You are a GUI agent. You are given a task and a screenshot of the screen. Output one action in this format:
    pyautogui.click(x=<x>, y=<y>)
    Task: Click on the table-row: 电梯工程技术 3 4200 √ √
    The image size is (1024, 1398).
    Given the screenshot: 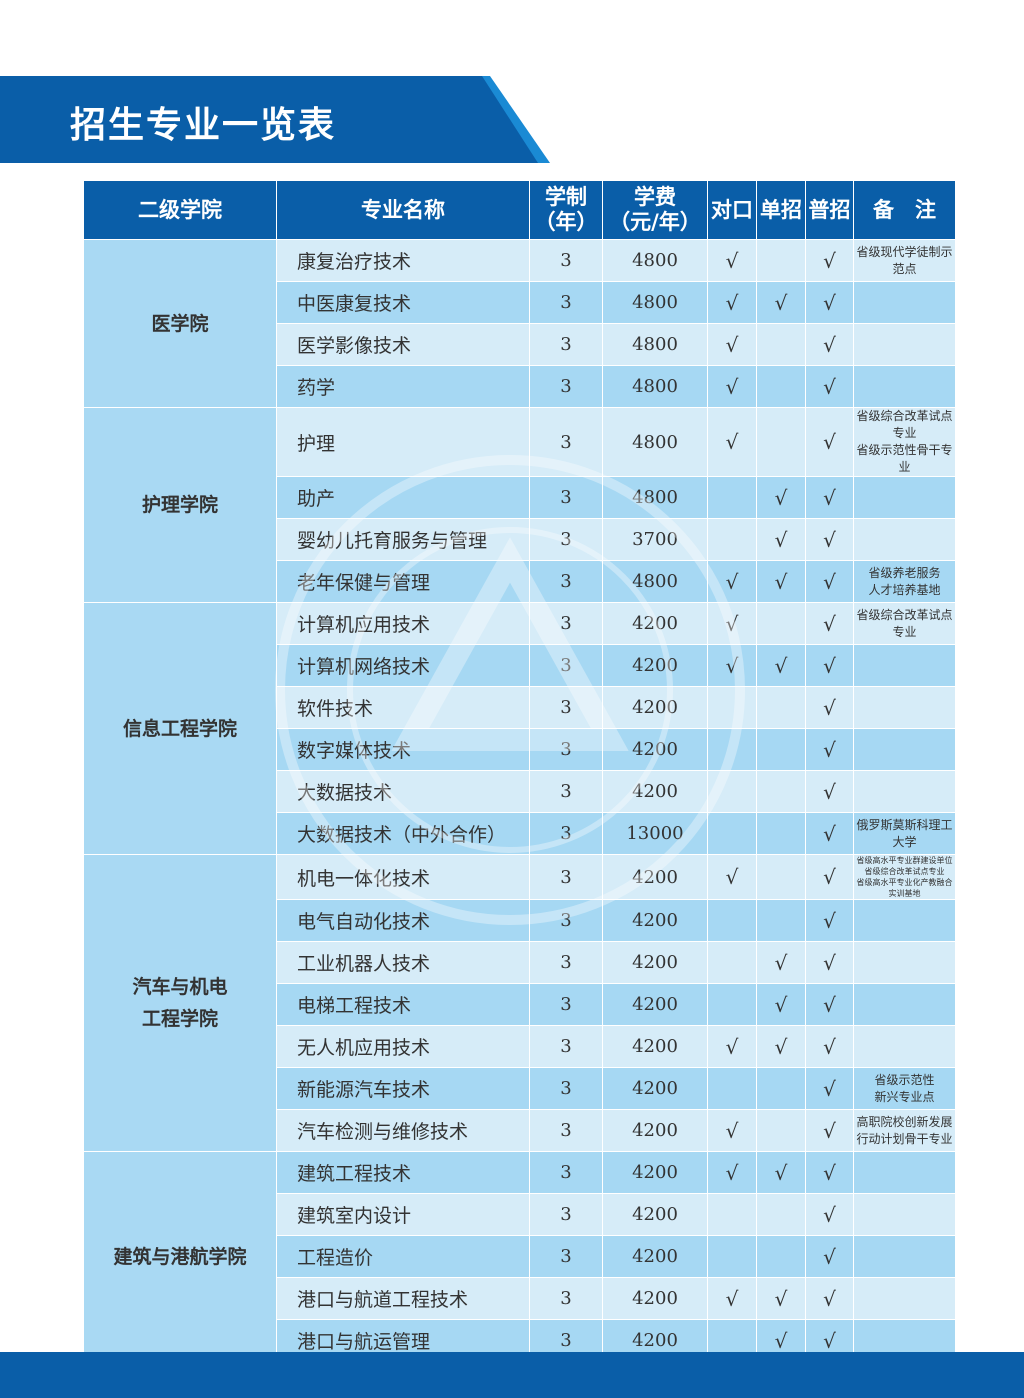 What is the action you would take?
    pyautogui.click(x=520, y=1004)
    